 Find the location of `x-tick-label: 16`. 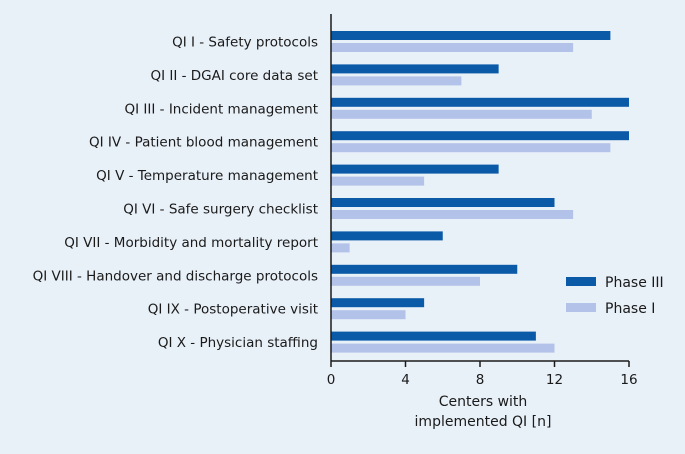

x-tick-label: 16 is located at coordinates (628, 380).